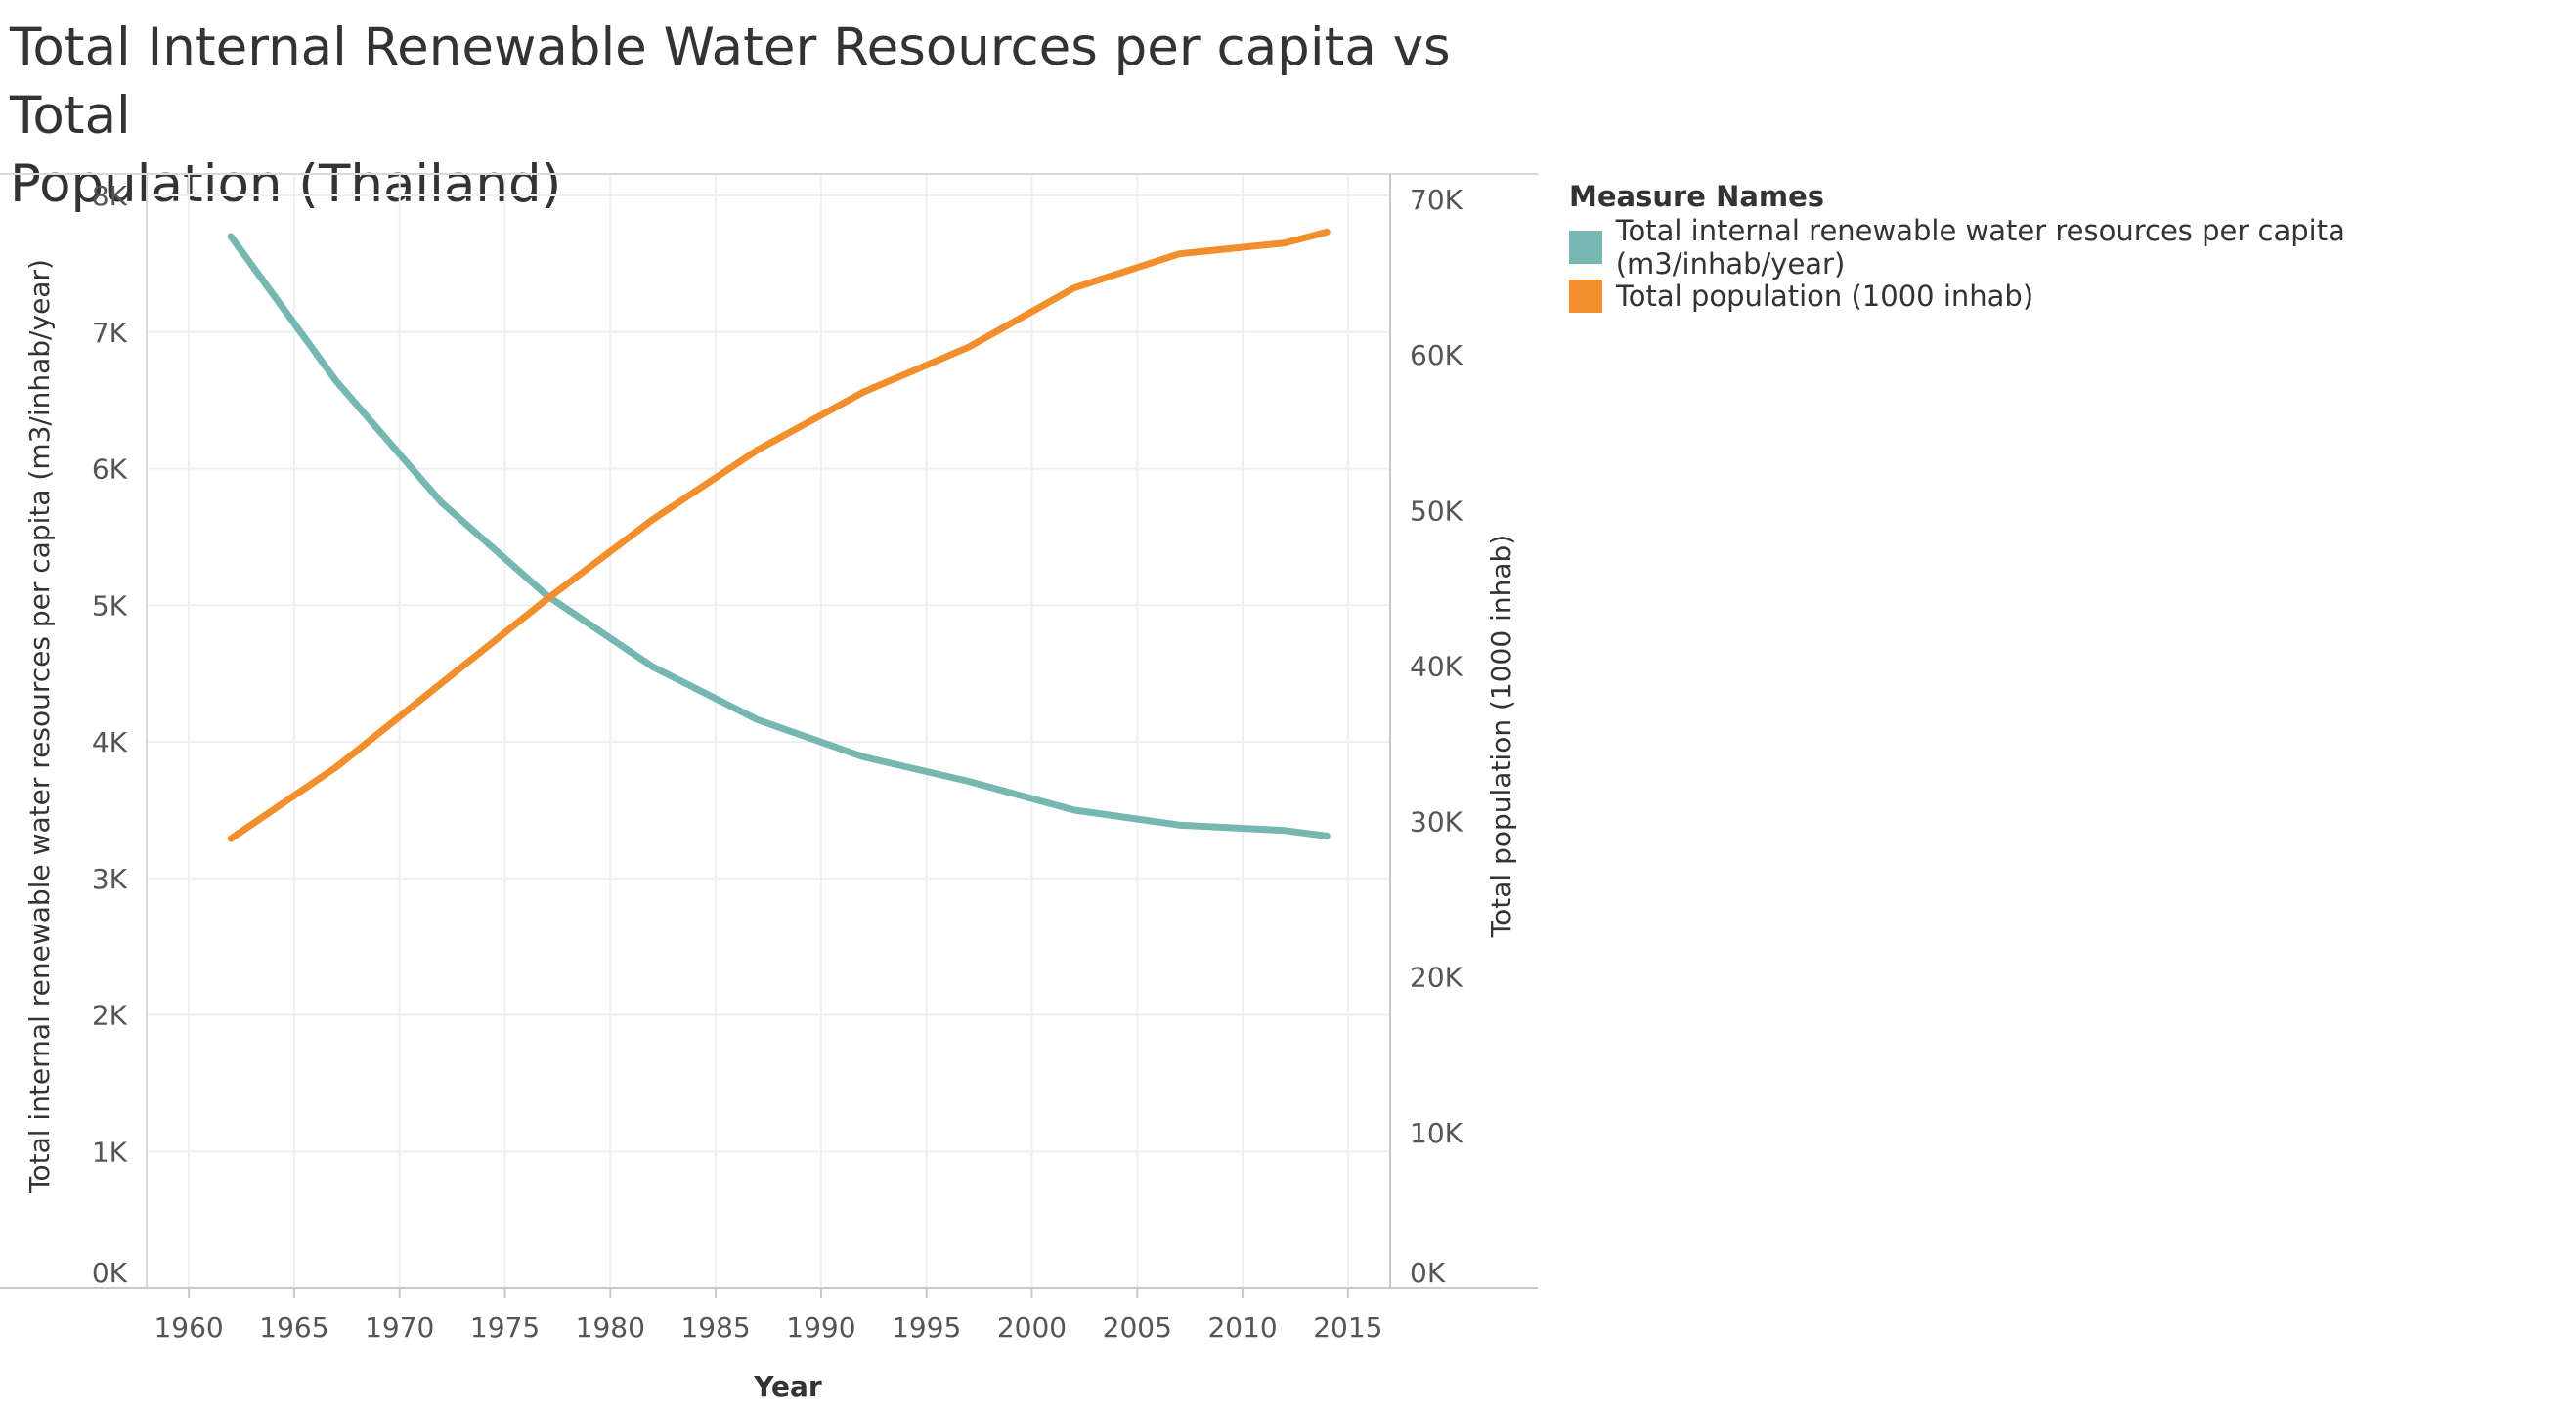 The image size is (2576, 1420). What do you see at coordinates (1436, 666) in the screenshot?
I see `y-right-tick-label: 40K` at bounding box center [1436, 666].